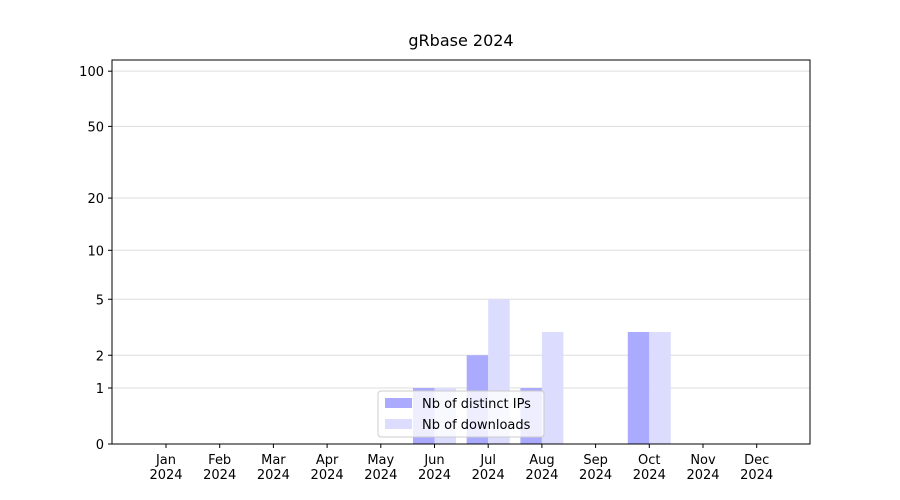  I want to click on y-tick-label: 100, so click(91, 72).